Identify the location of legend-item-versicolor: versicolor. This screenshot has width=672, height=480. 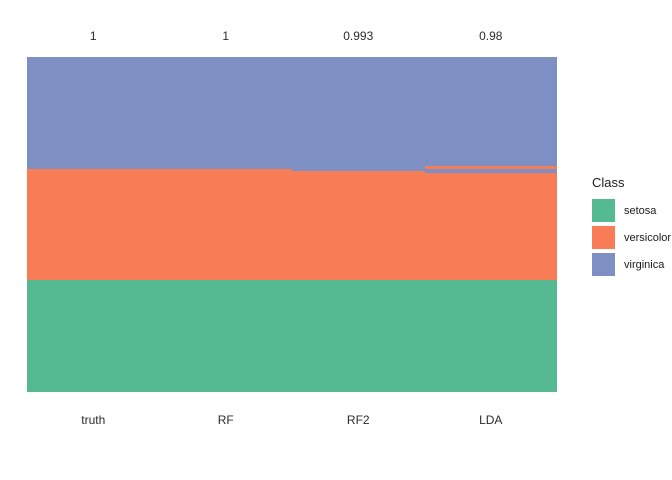
(632, 237).